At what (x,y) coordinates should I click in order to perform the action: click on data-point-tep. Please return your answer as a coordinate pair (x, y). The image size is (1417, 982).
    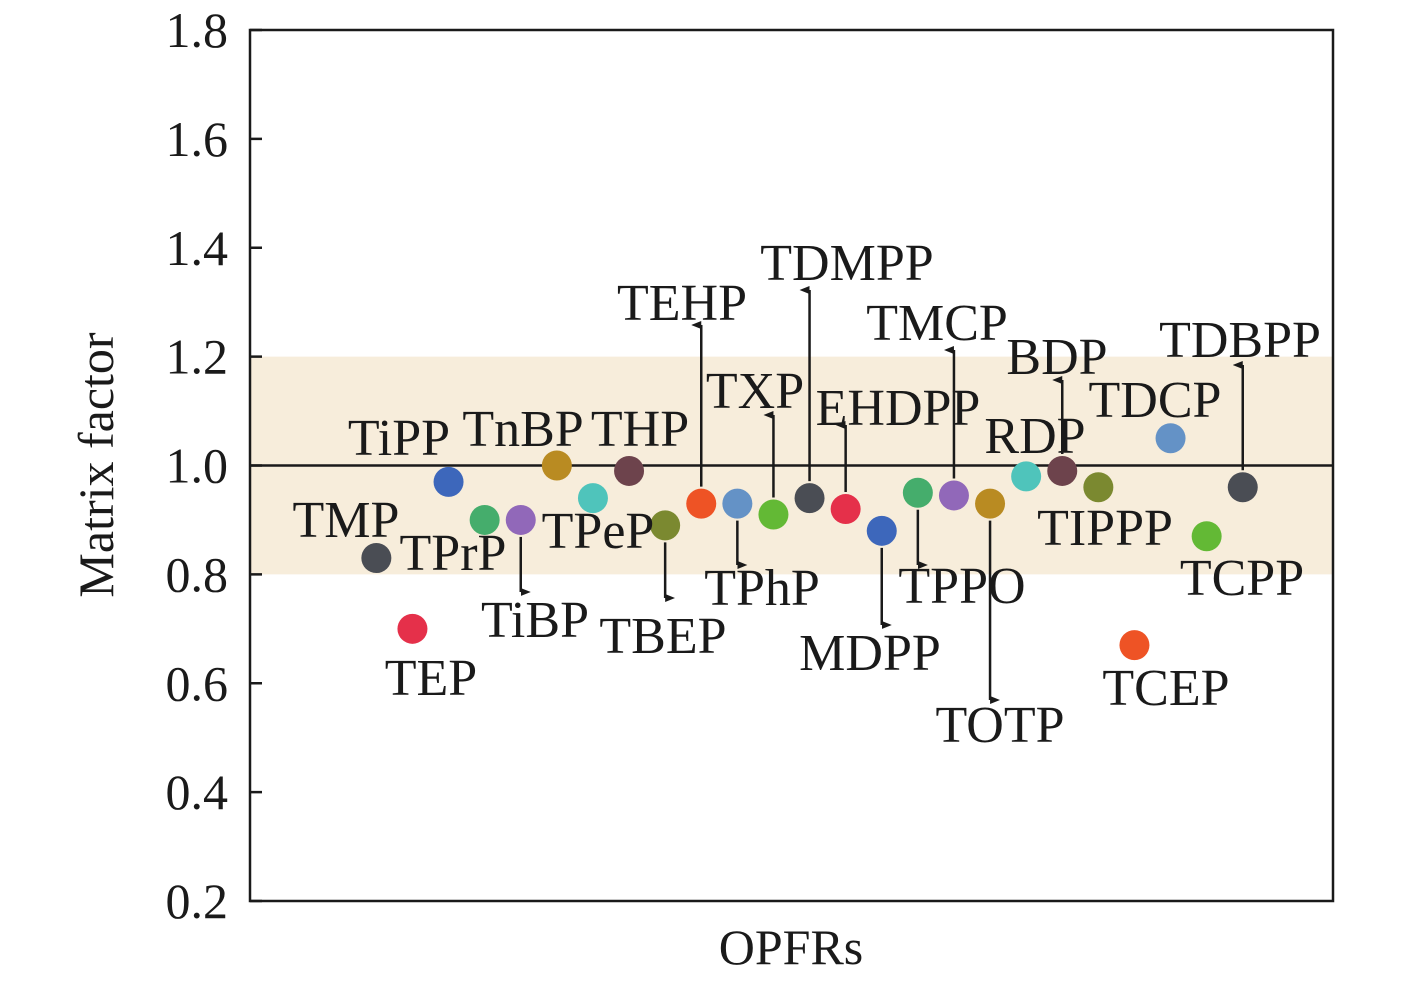
    Looking at the image, I should click on (412, 628).